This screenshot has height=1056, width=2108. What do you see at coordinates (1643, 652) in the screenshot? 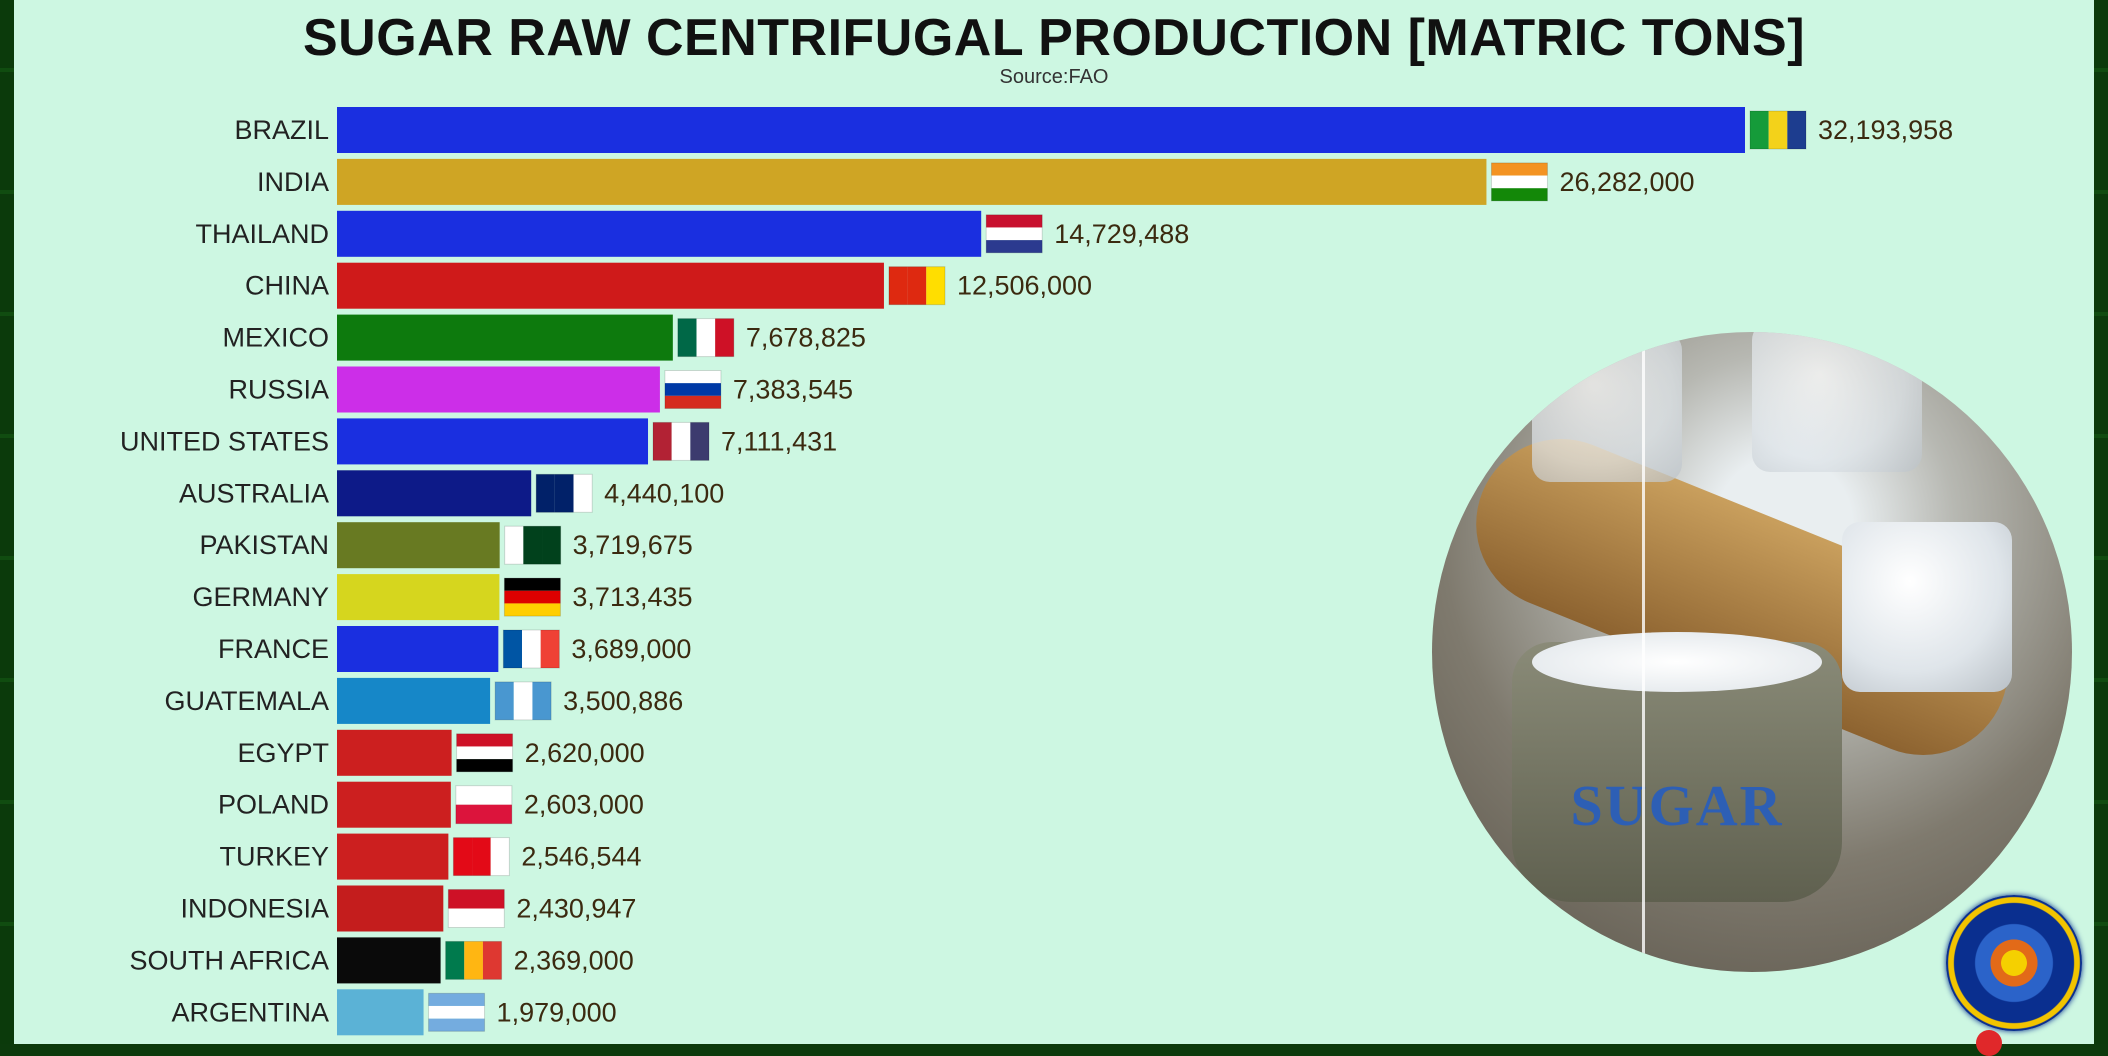
I see `video-divider-line` at bounding box center [1643, 652].